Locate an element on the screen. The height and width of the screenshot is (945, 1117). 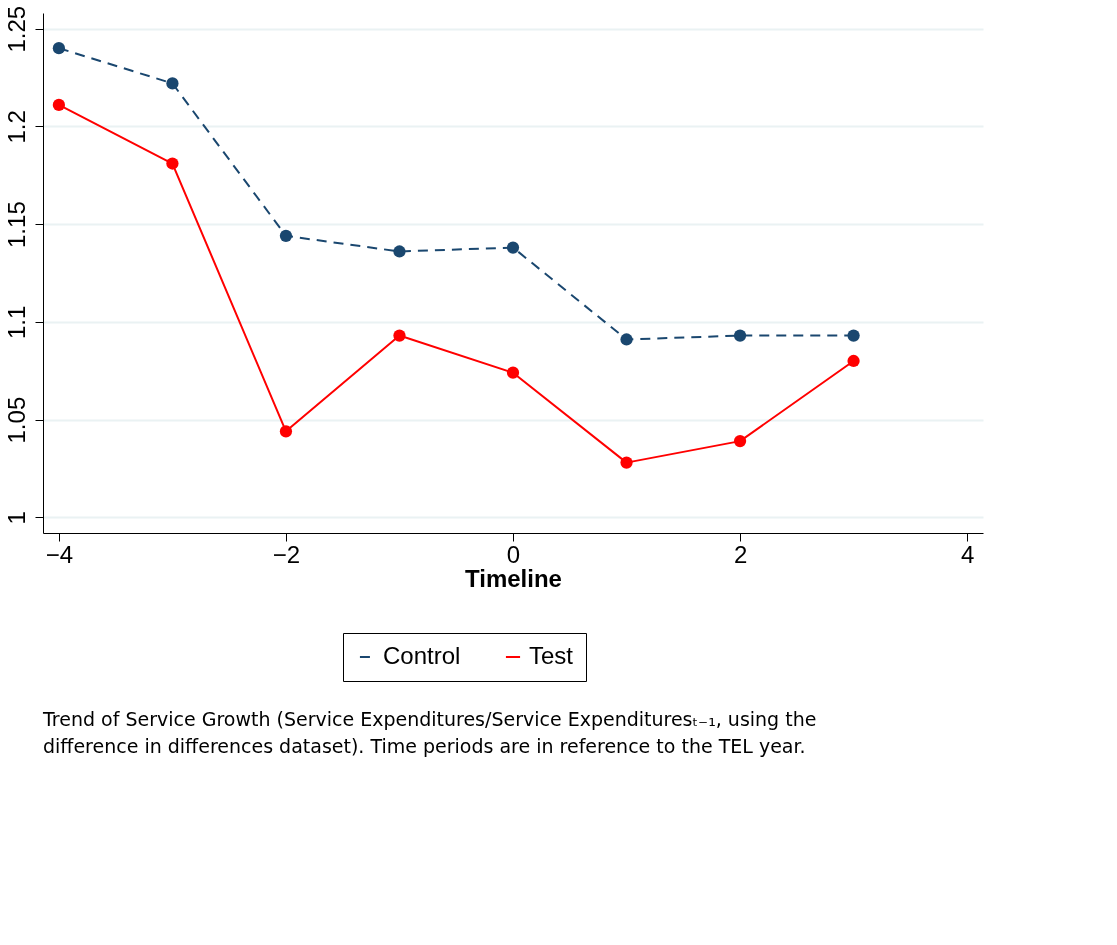
x-tick-label: −4 is located at coordinates (59, 554).